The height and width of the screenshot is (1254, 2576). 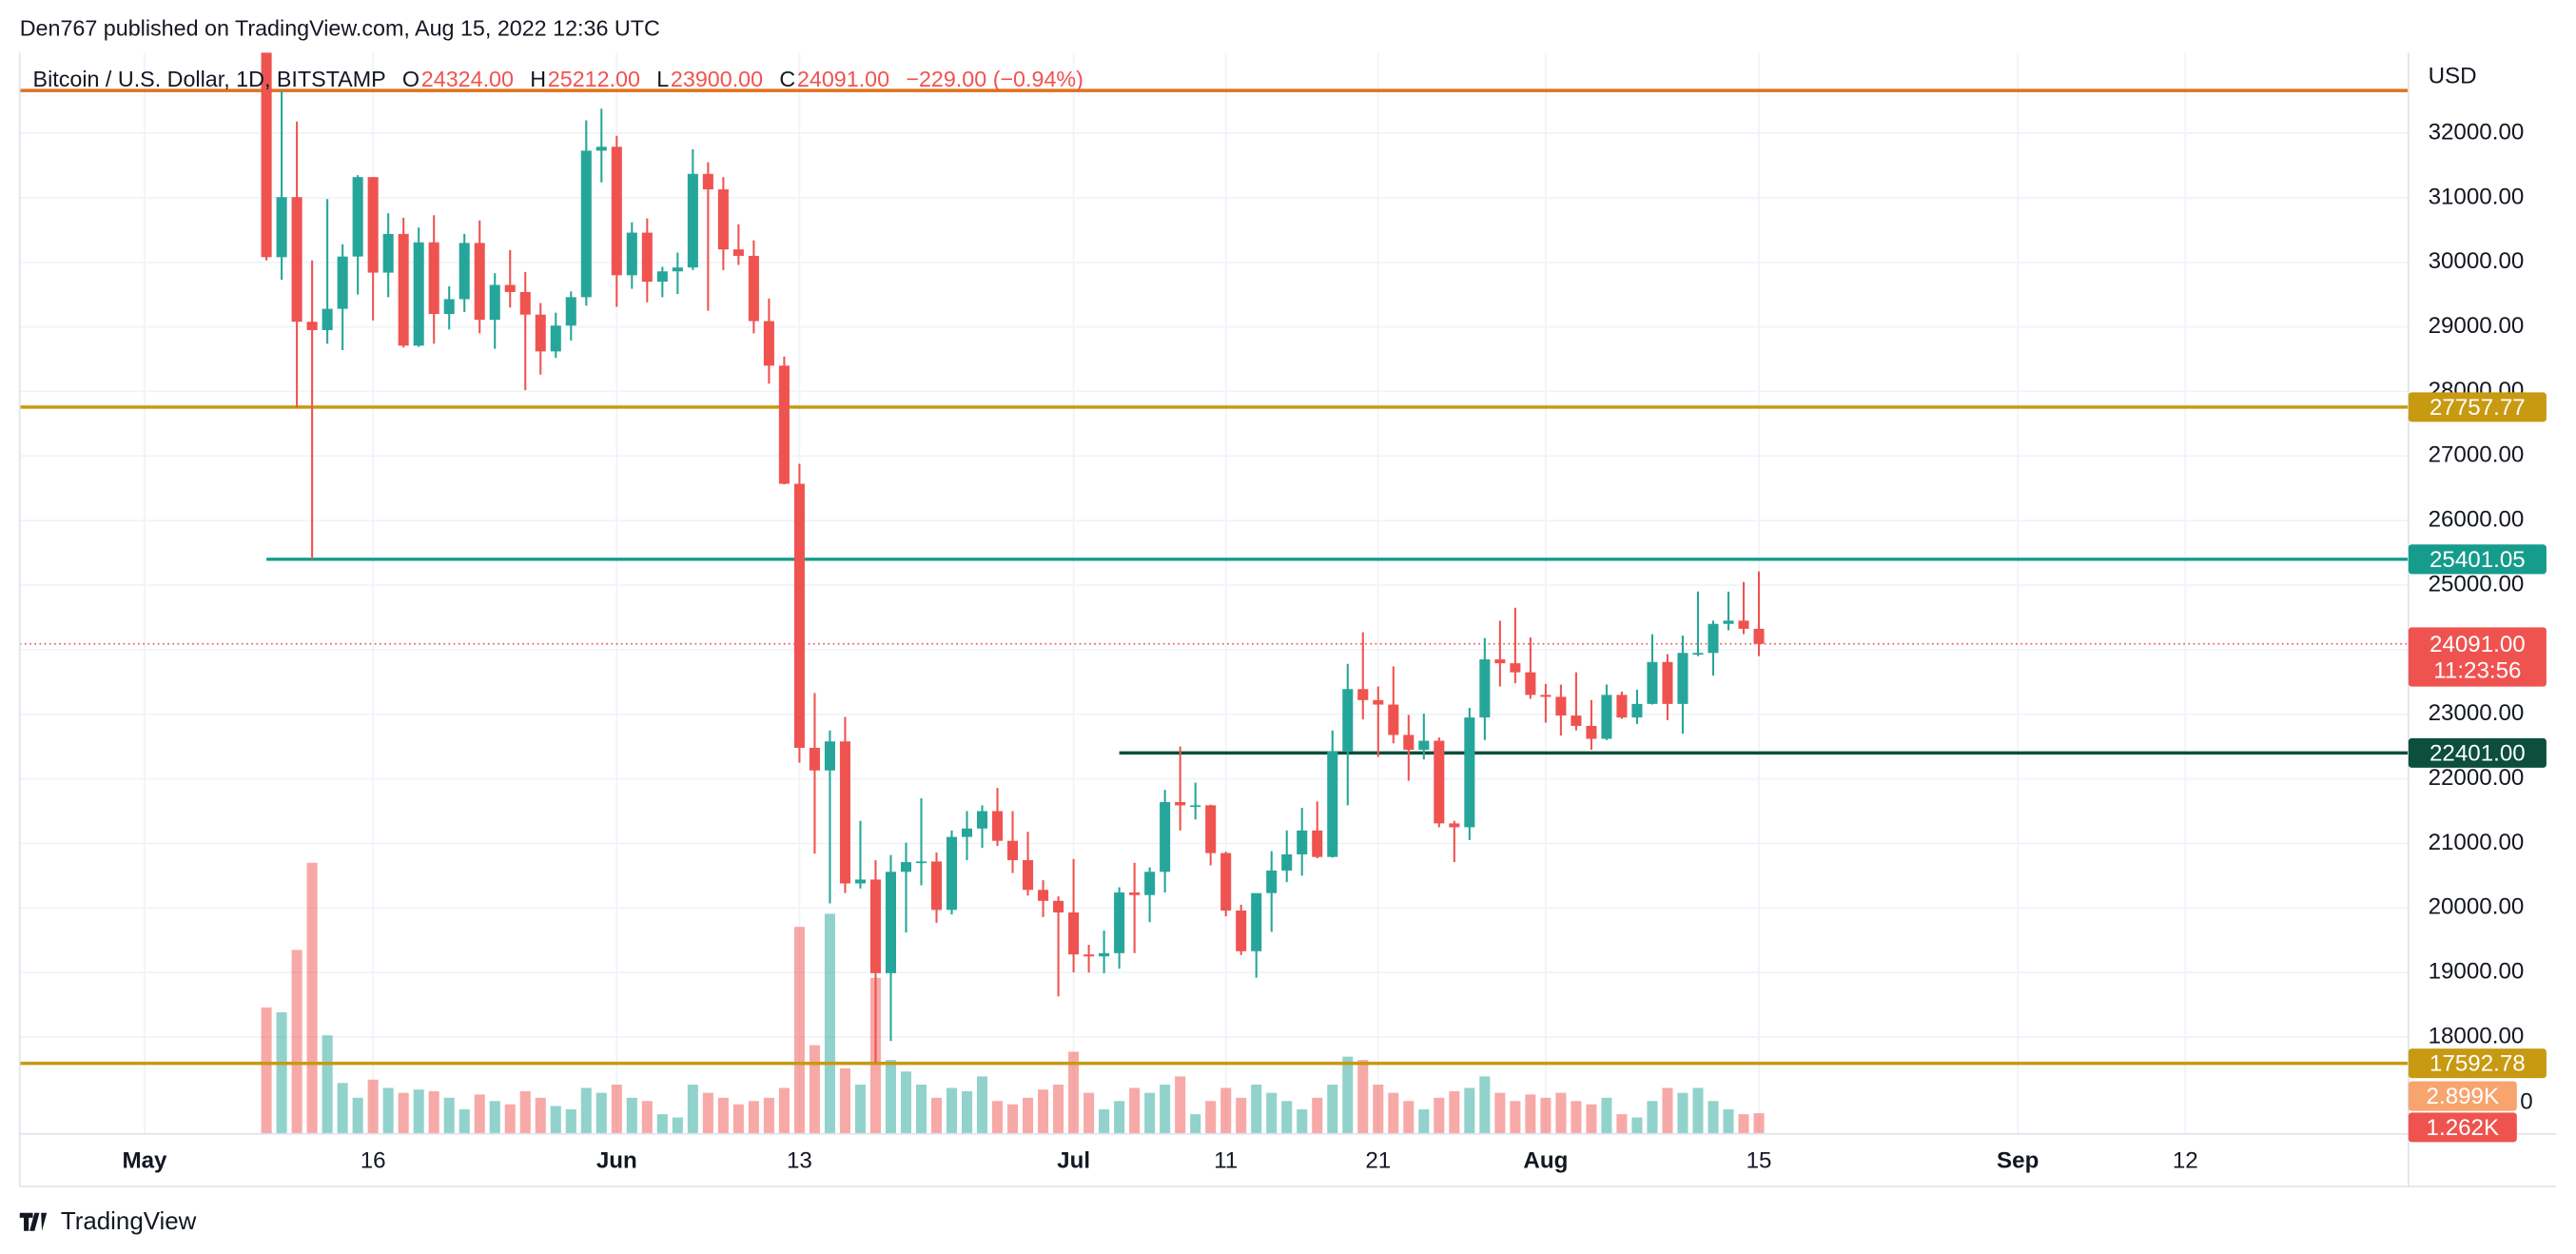 What do you see at coordinates (145, 1161) in the screenshot?
I see `x-tick-label: May` at bounding box center [145, 1161].